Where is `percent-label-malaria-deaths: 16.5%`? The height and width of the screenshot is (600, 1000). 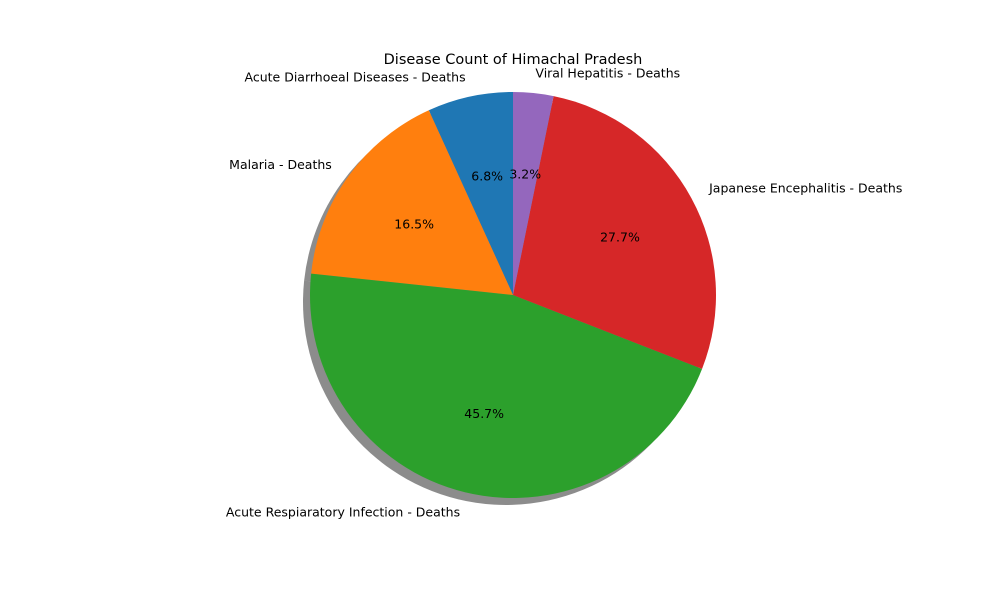 percent-label-malaria-deaths: 16.5% is located at coordinates (414, 223).